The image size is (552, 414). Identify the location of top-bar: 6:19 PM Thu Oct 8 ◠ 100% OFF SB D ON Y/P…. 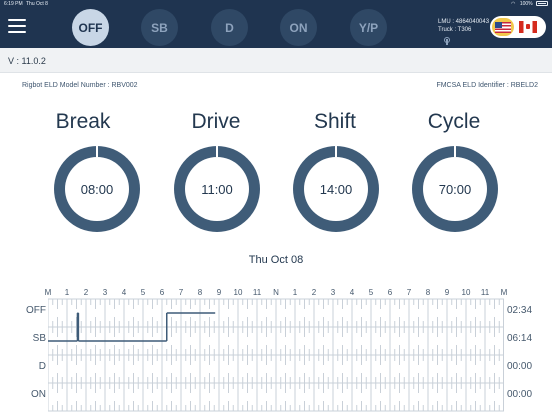
(276, 24).